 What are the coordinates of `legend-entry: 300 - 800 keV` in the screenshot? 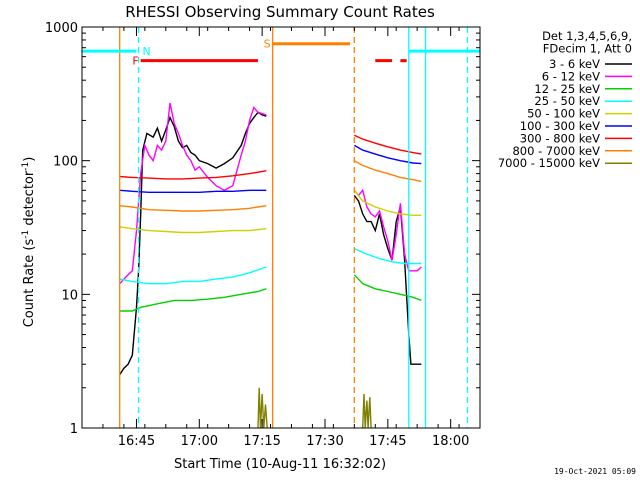 It's located at (560, 138).